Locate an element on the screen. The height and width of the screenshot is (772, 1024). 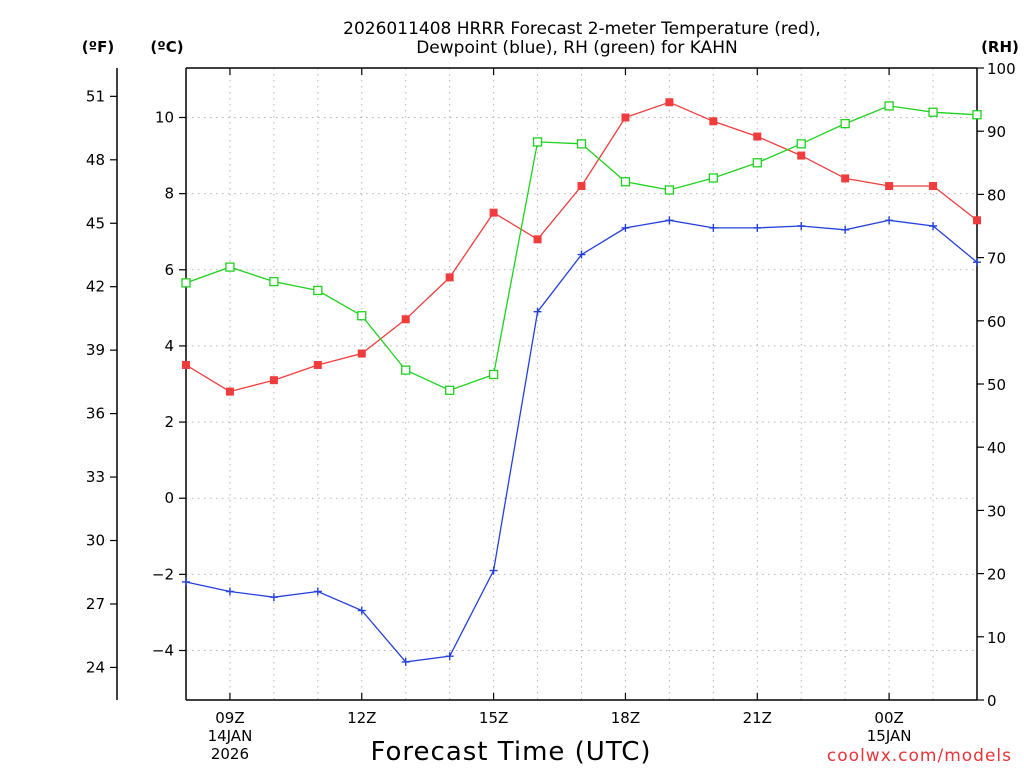
rh-tick-label: 50 is located at coordinates (996, 385).